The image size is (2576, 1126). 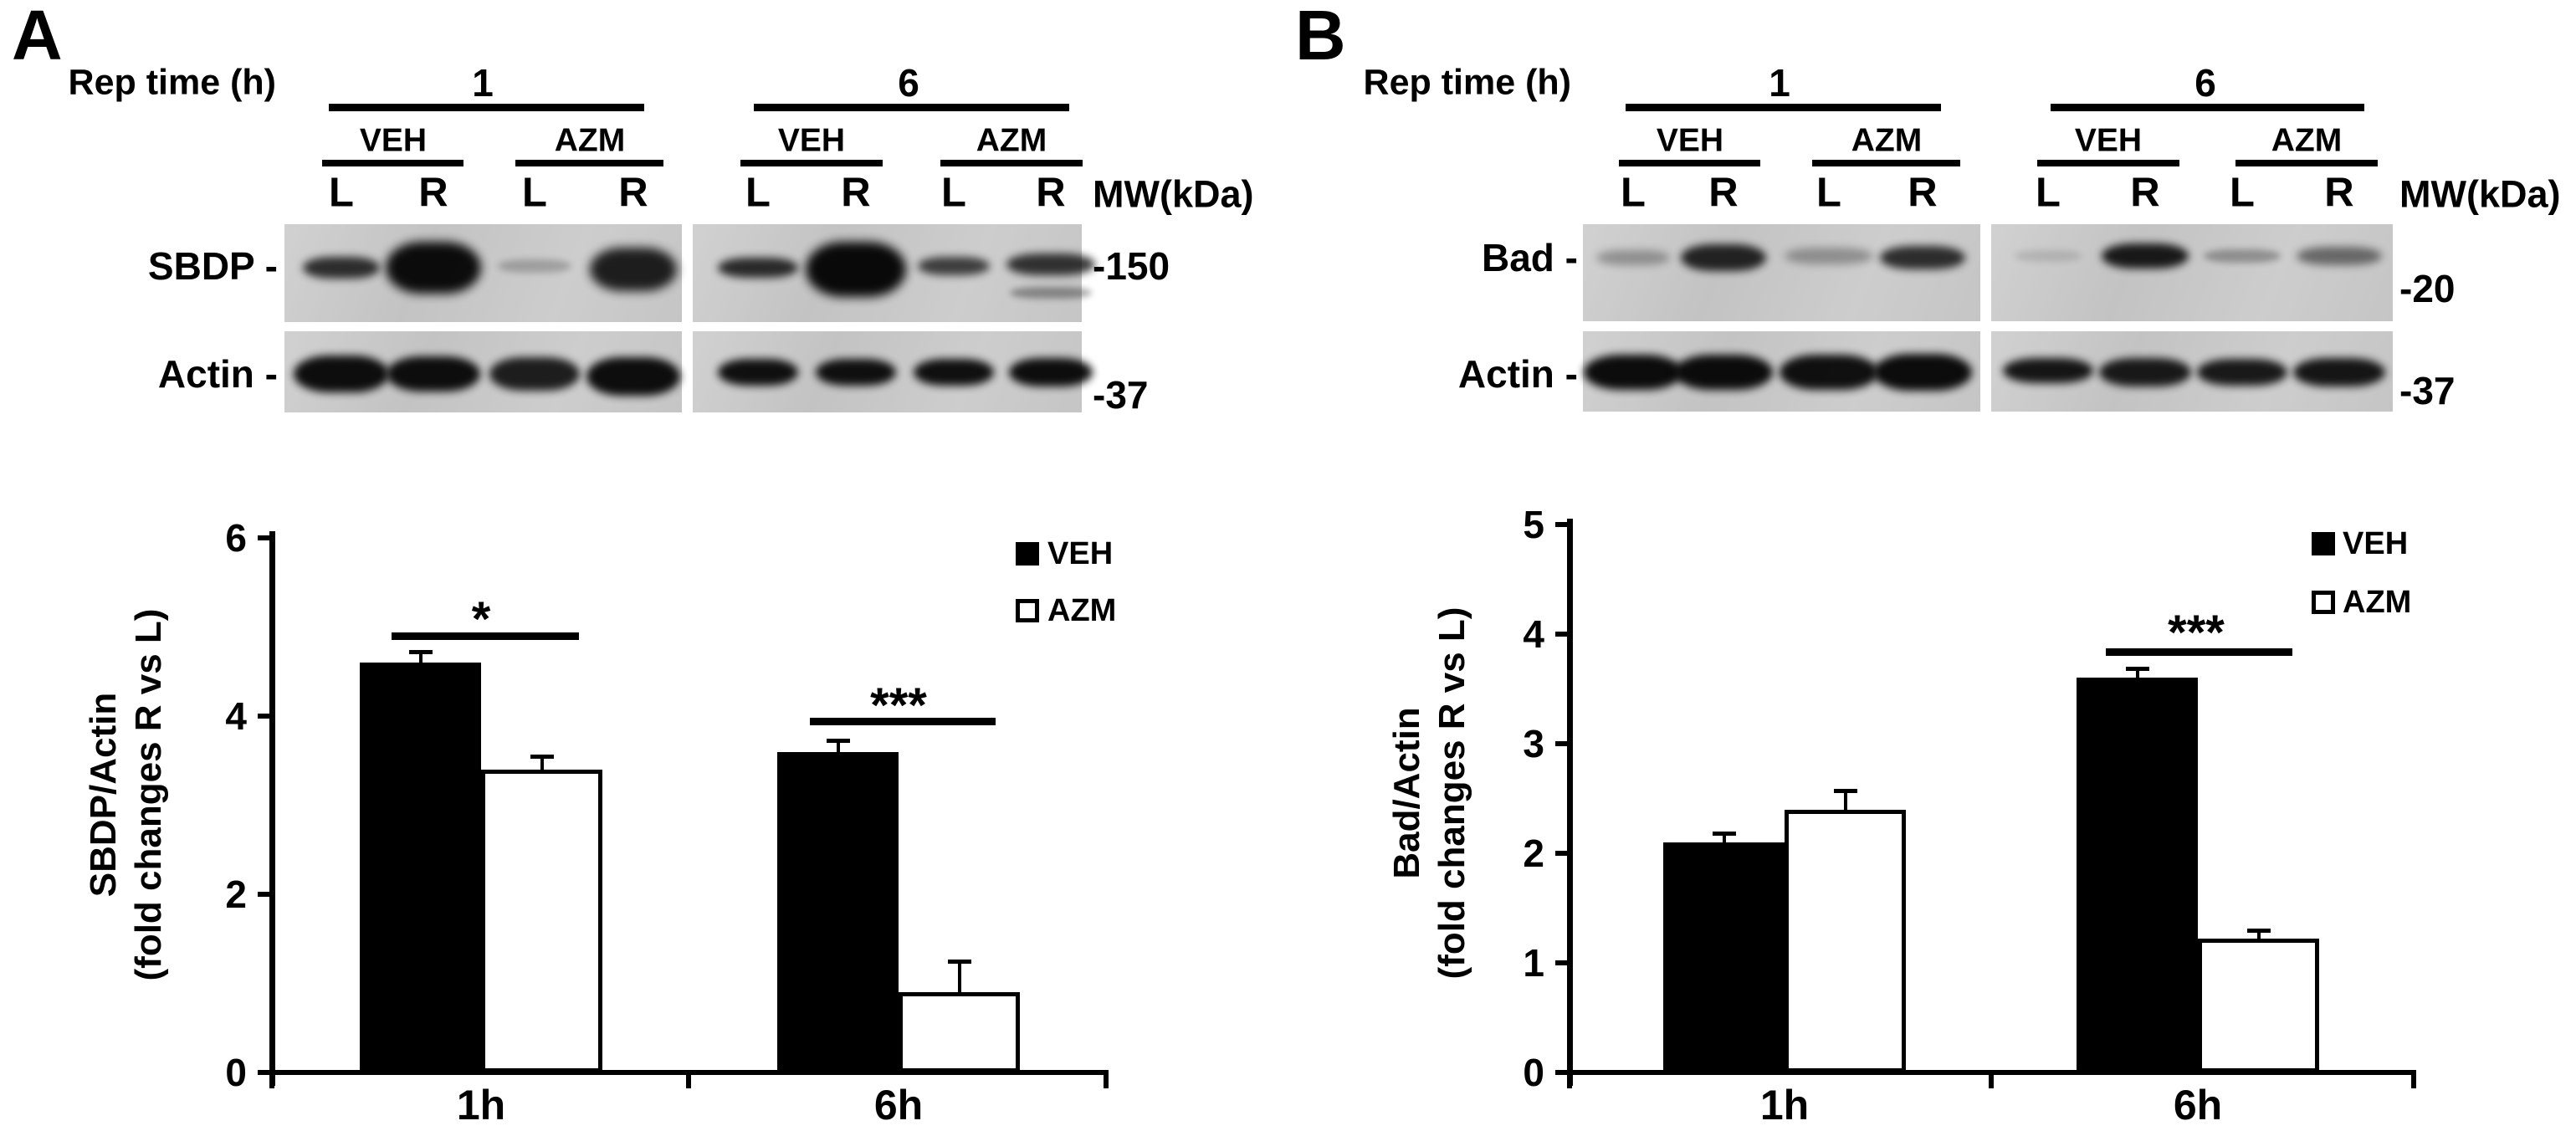 What do you see at coordinates (236, 1073) in the screenshot?
I see `y-tick-label: 0` at bounding box center [236, 1073].